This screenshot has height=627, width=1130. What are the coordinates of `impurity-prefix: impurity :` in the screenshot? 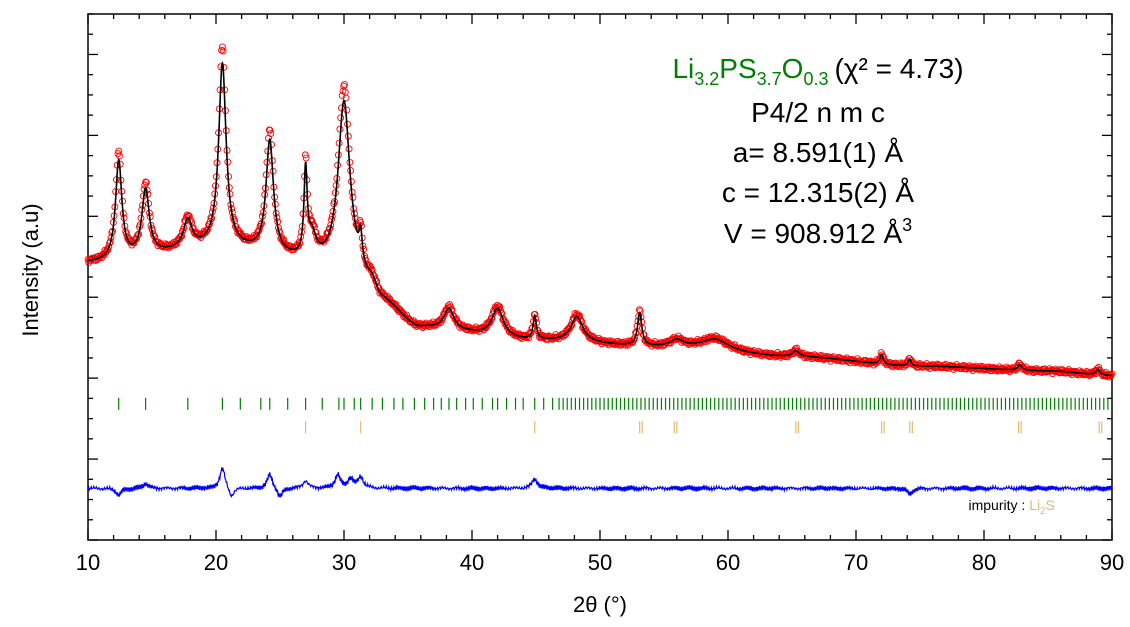 It's located at (999, 505).